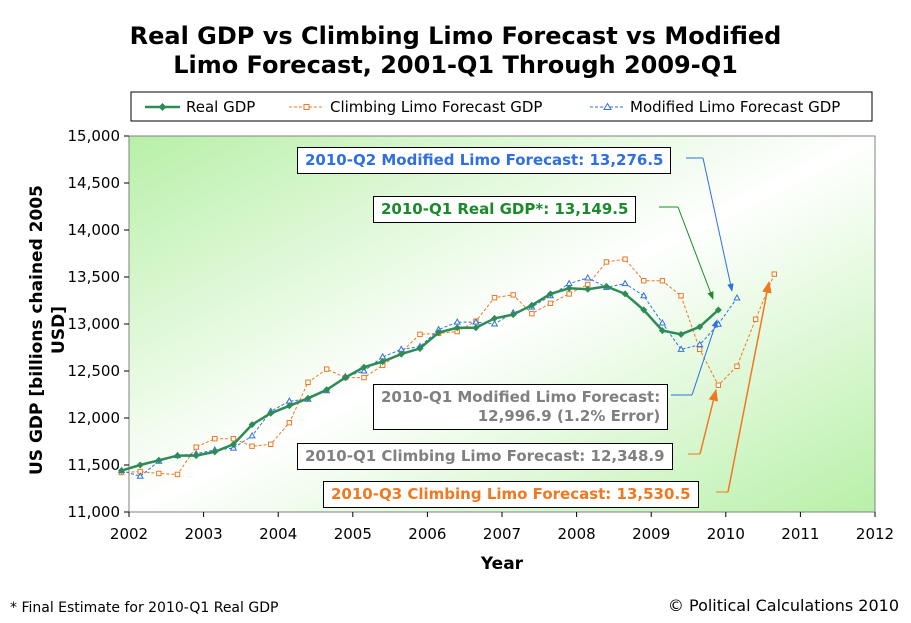  Describe the element at coordinates (94, 183) in the screenshot. I see `y-tick-label: 14,500` at that location.